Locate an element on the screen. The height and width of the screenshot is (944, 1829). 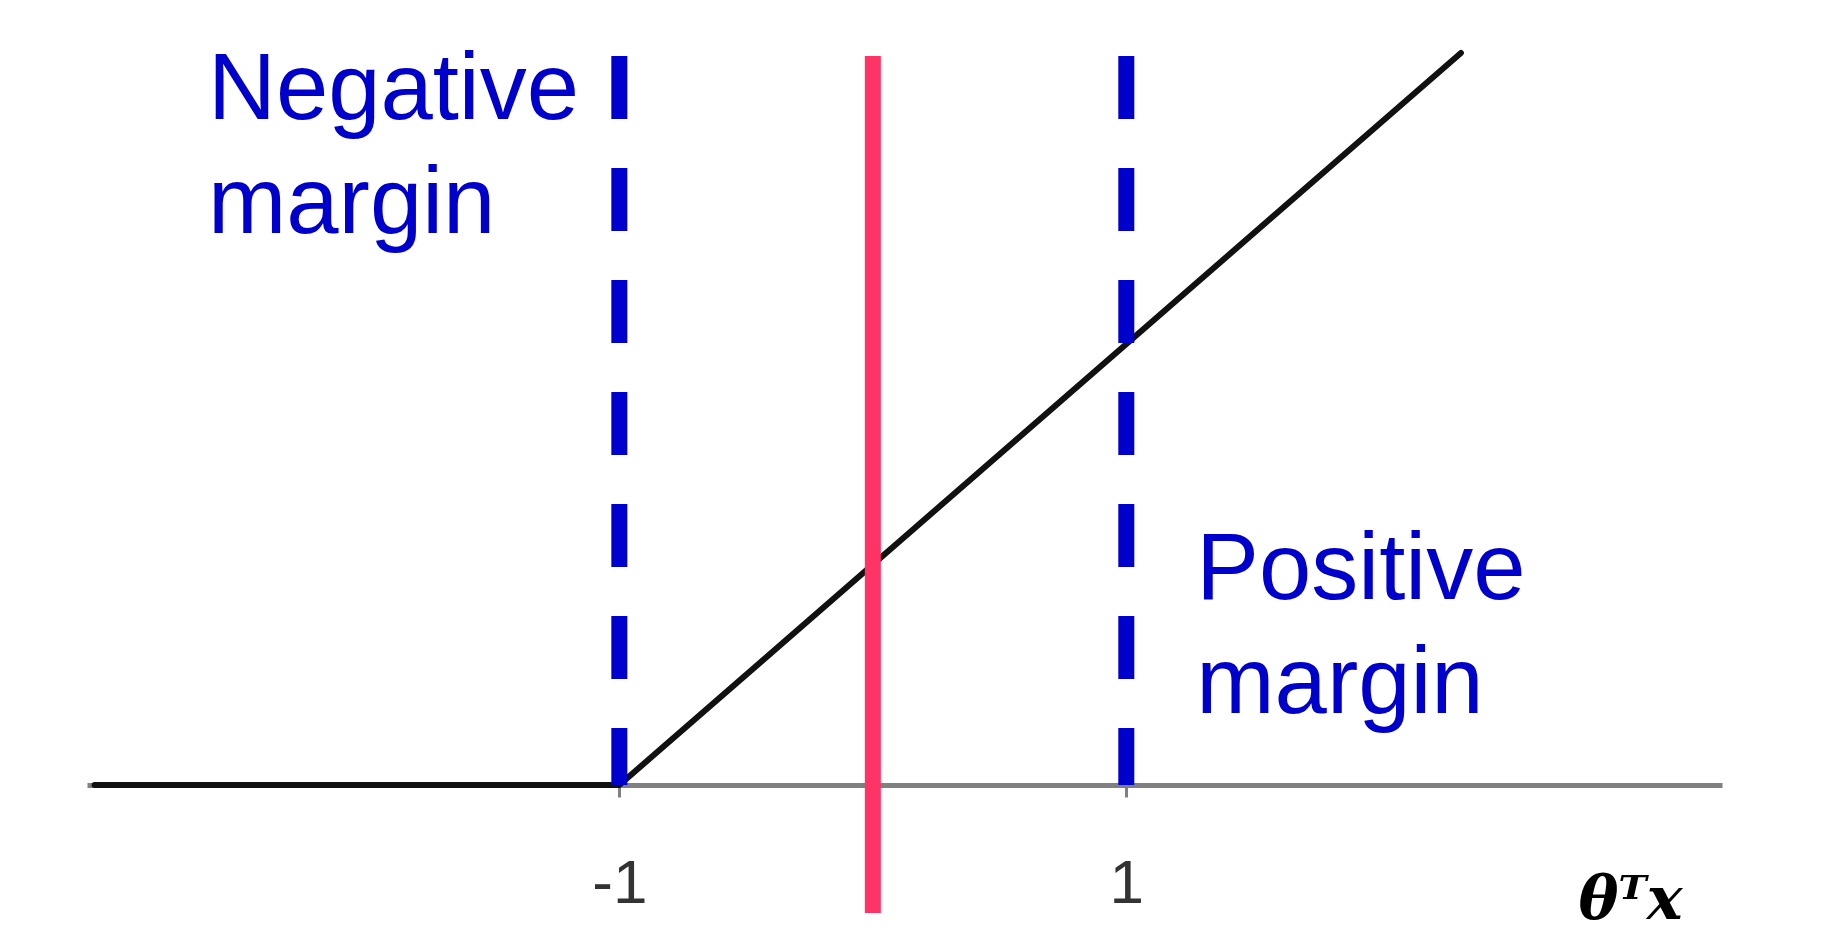
x-axis-title: θᵀx is located at coordinates (1631, 897).